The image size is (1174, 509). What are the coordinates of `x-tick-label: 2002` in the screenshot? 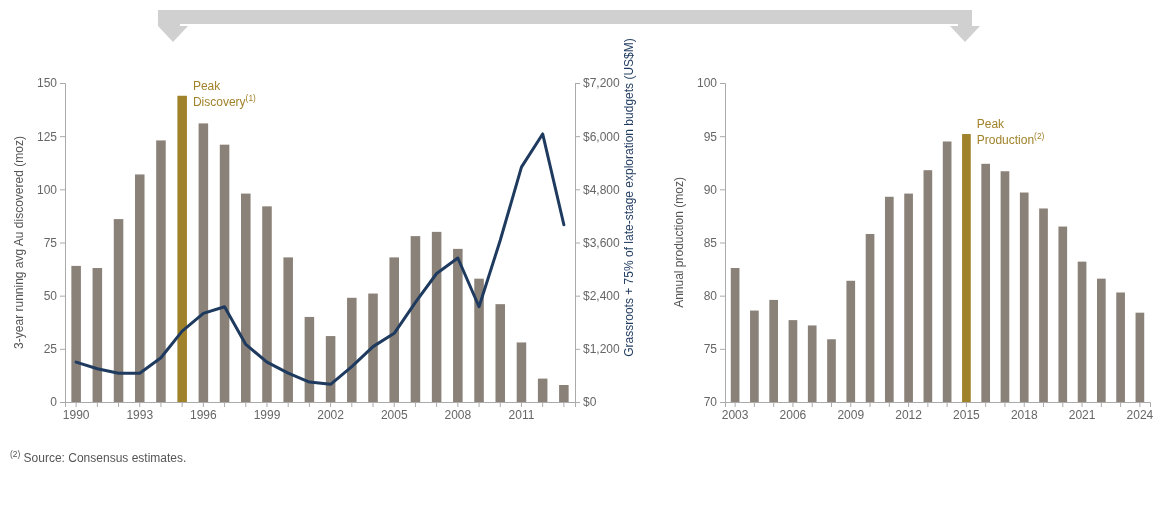 It's located at (331, 414).